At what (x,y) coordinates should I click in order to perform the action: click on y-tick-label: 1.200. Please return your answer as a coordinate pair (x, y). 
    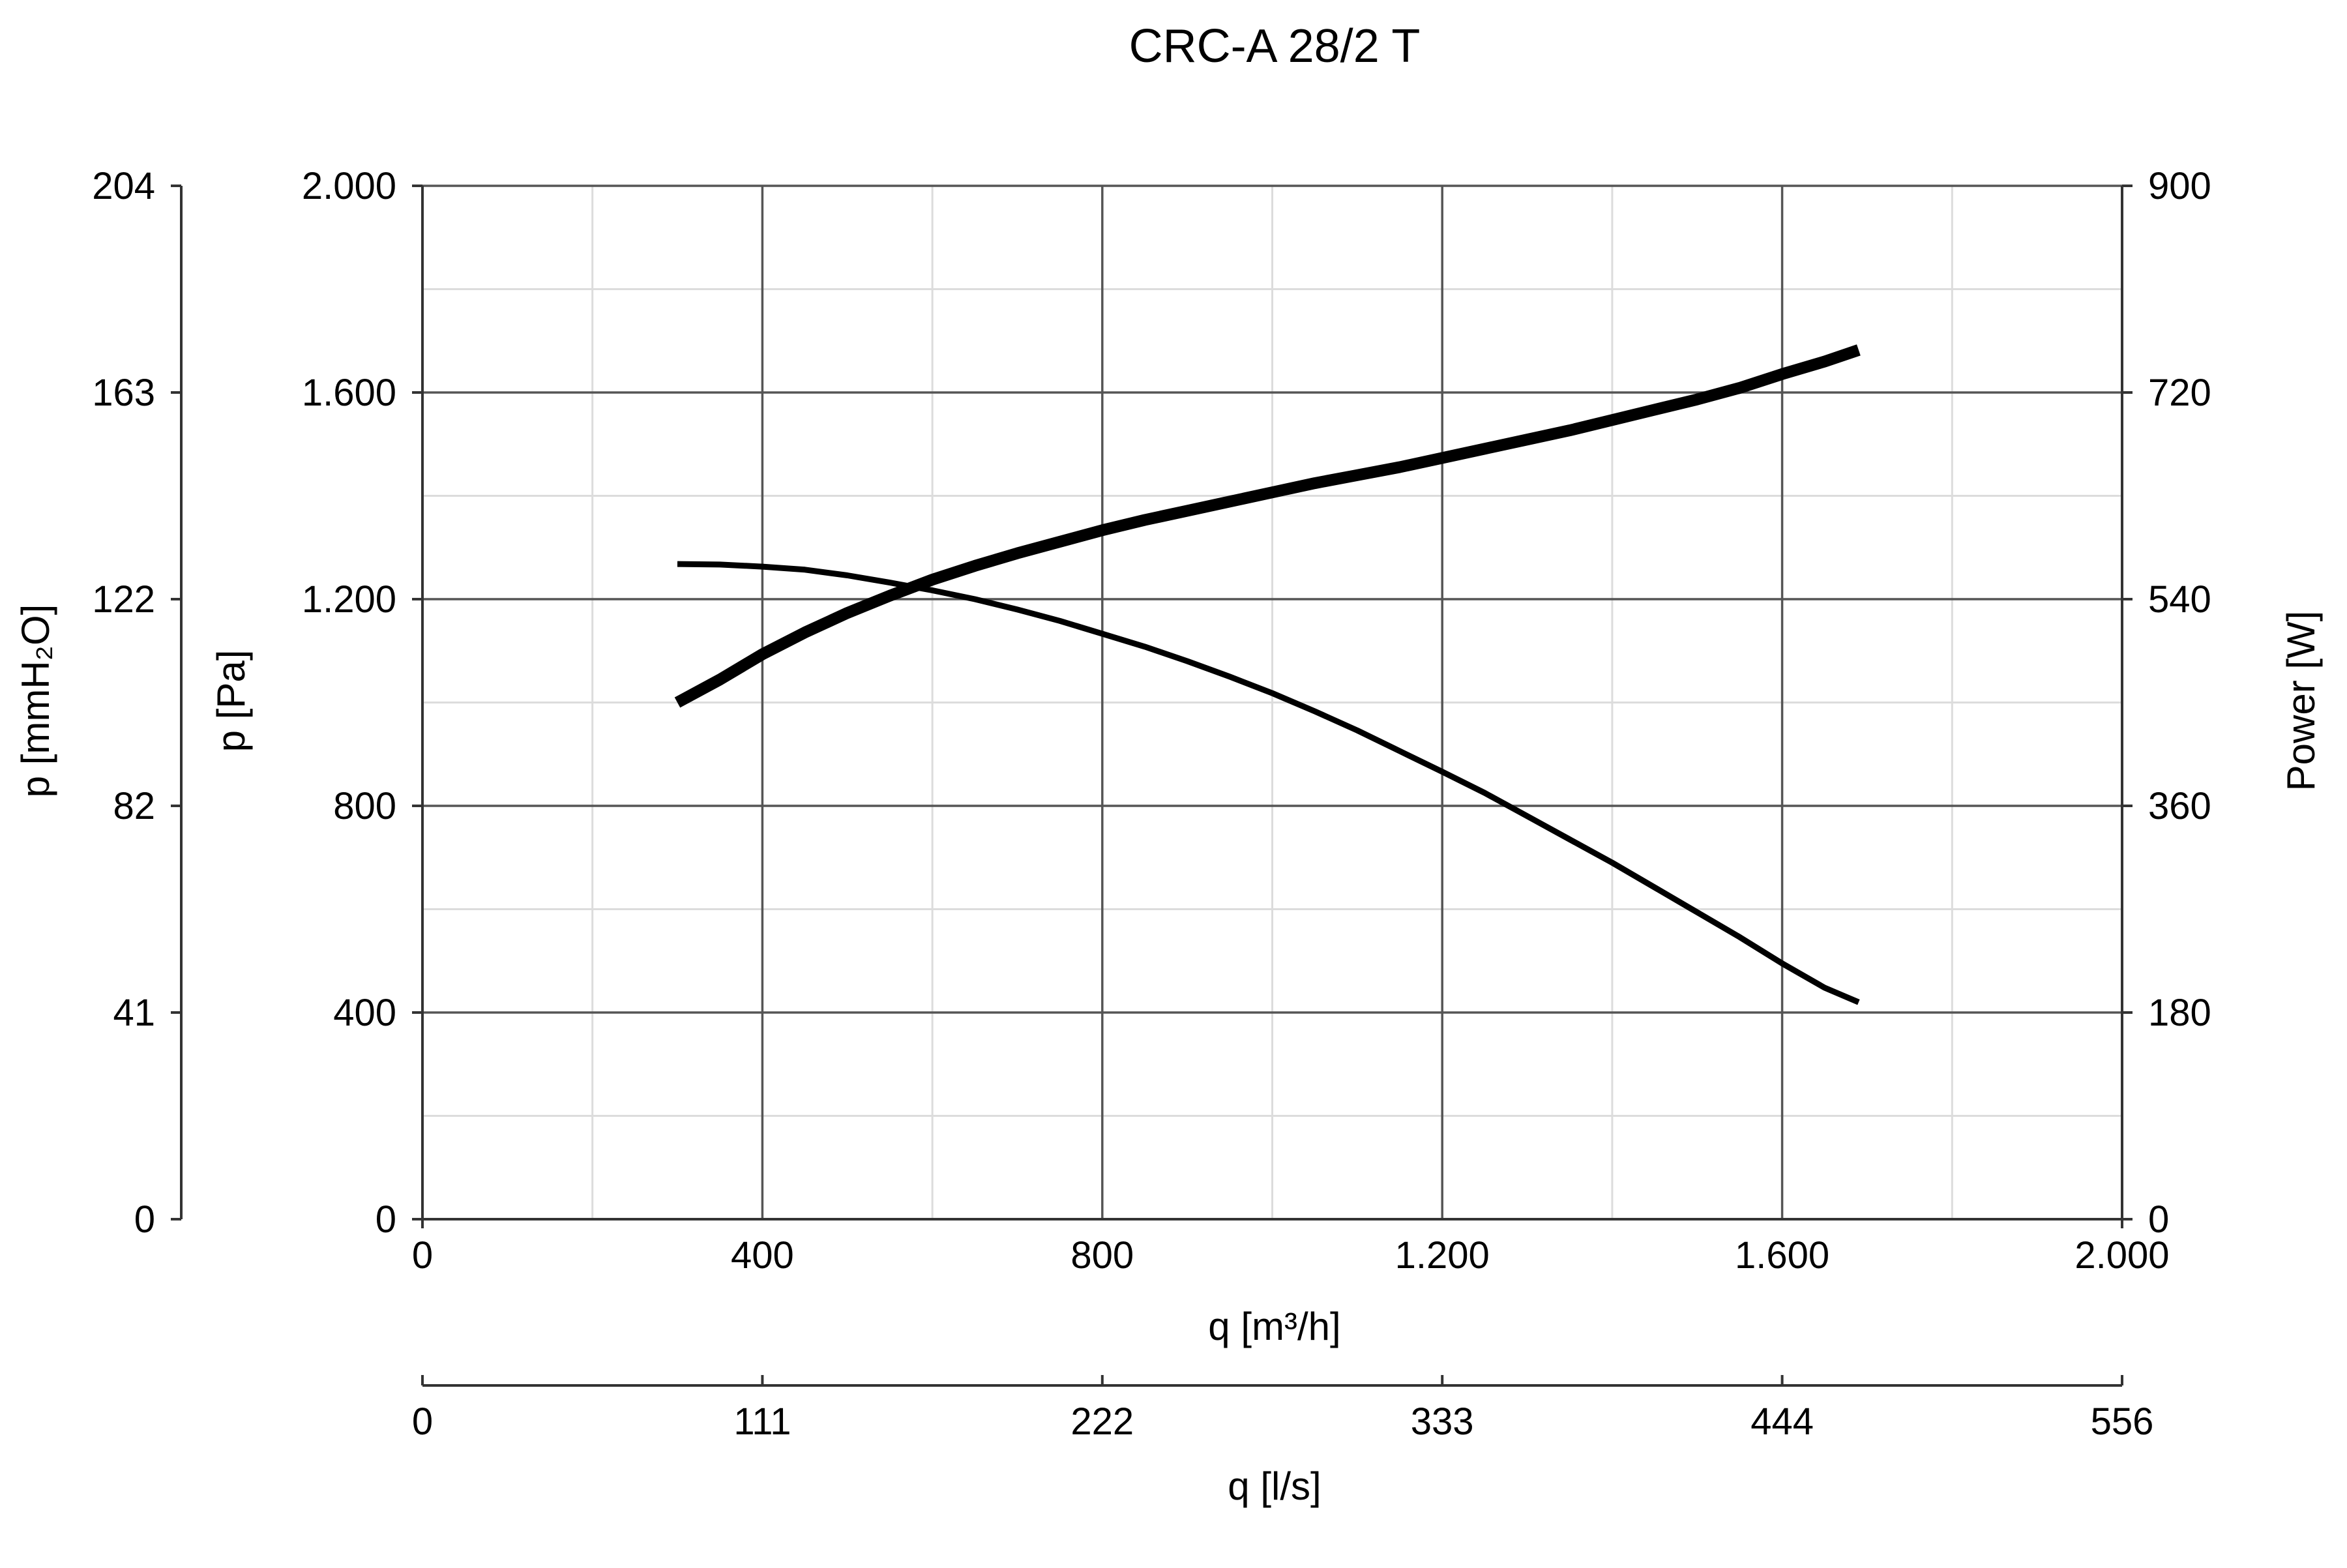
    Looking at the image, I should click on (349, 600).